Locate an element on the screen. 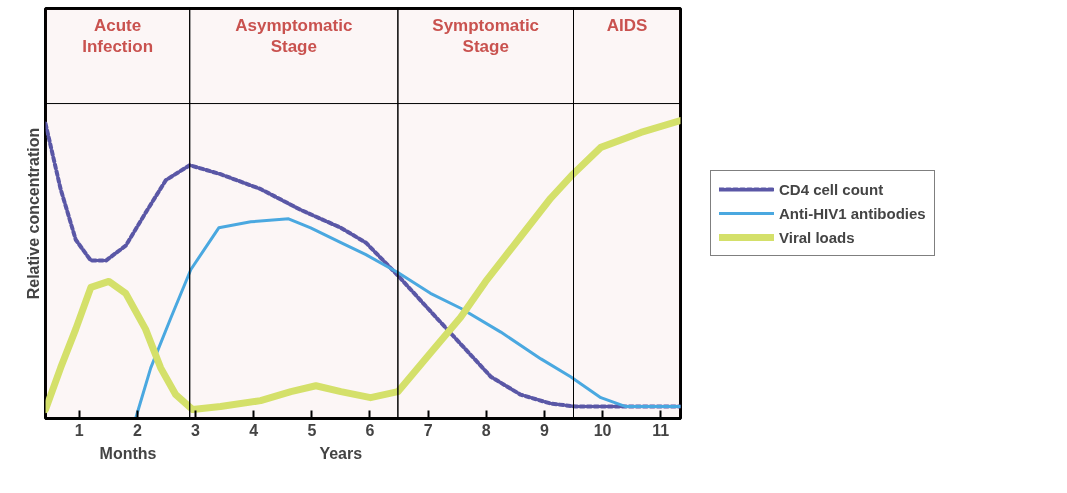  x-tick-label: 1 is located at coordinates (79, 430).